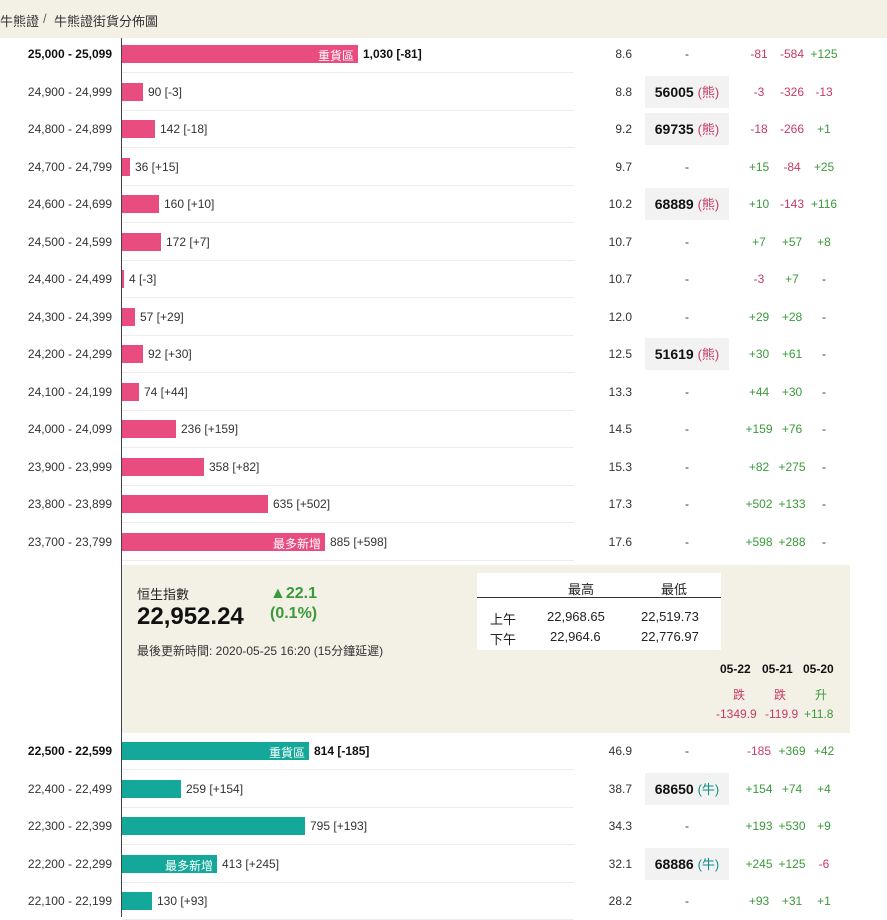 The width and height of the screenshot is (887, 920). Describe the element at coordinates (792, 204) in the screenshot. I see `daily-change-2: -143` at that location.